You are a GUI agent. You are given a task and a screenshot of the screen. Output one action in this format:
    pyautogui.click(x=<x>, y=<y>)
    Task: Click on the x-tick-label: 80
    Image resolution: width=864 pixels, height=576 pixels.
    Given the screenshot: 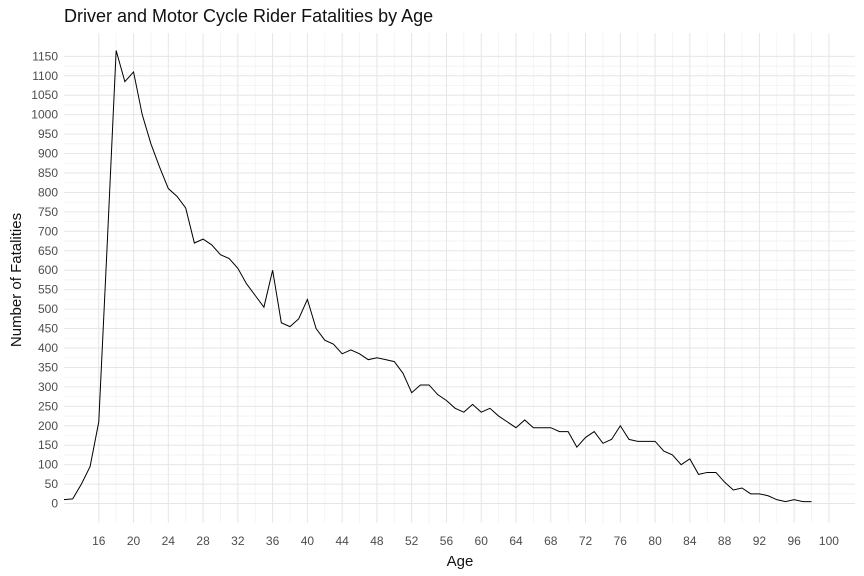 What is the action you would take?
    pyautogui.click(x=655, y=541)
    